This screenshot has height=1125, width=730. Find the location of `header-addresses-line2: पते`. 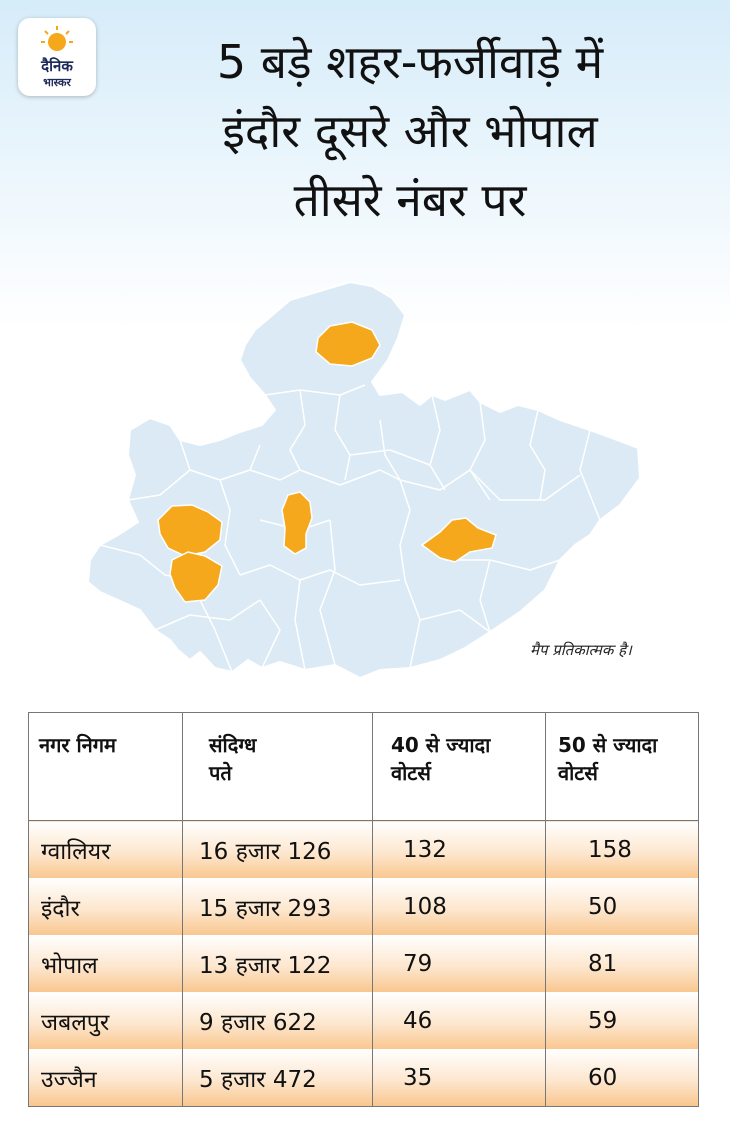

header-addresses-line2: पते is located at coordinates (220, 773).